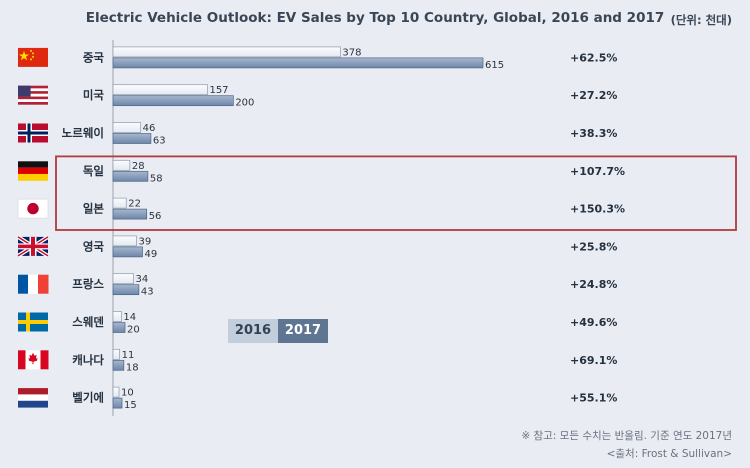  What do you see at coordinates (626, 436) in the screenshot?
I see `footnote: ※ 참고: 모든 수치는 반올림. 기준 연도 2017년` at bounding box center [626, 436].